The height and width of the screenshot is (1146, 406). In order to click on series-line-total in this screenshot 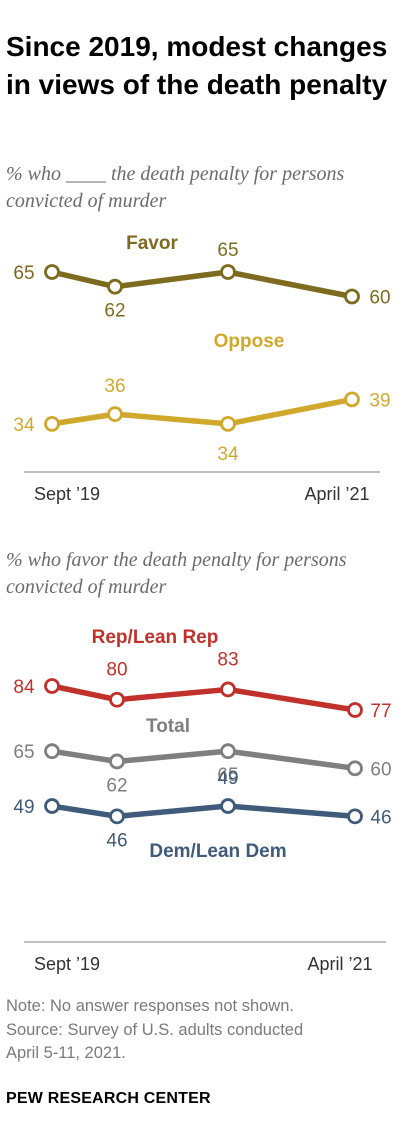, I will do `click(203, 760)`.